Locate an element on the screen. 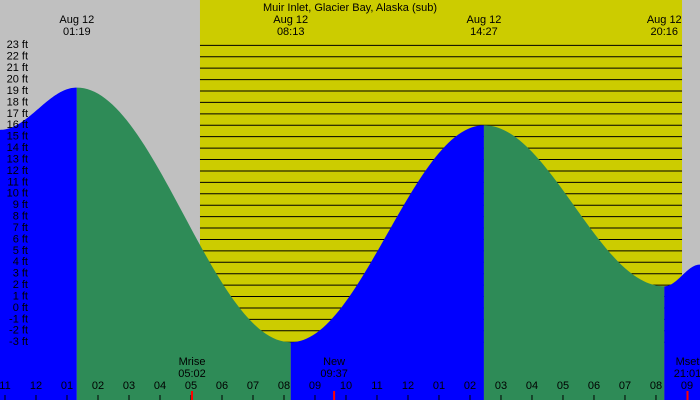 This screenshot has width=700, height=400. chart-title: Muir Inlet, Glacier Bay, Alaska (sub) is located at coordinates (350, 8).